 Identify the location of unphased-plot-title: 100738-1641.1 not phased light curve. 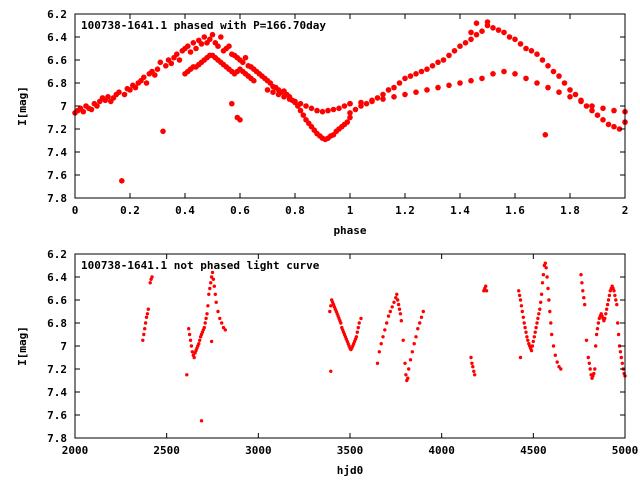
(200, 265).